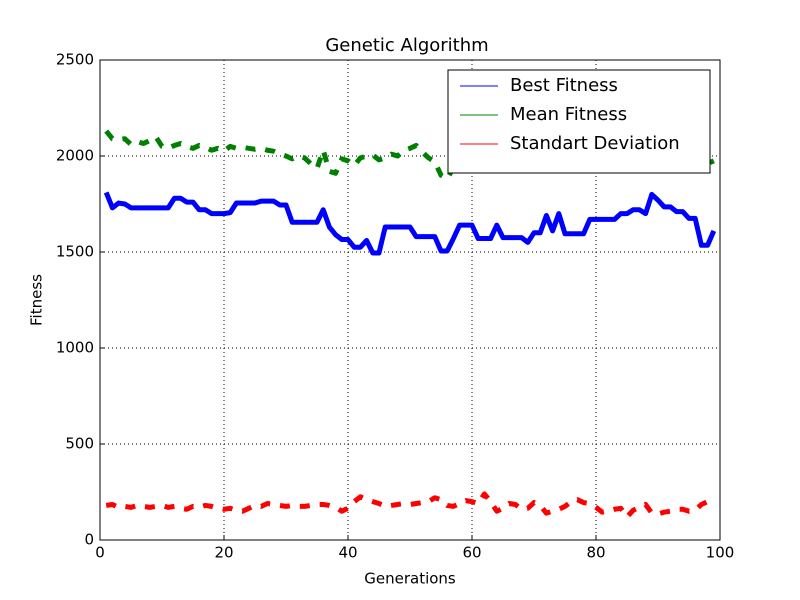 The image size is (800, 600). Describe the element at coordinates (75, 252) in the screenshot. I see `y-tick-label: 1500` at that location.